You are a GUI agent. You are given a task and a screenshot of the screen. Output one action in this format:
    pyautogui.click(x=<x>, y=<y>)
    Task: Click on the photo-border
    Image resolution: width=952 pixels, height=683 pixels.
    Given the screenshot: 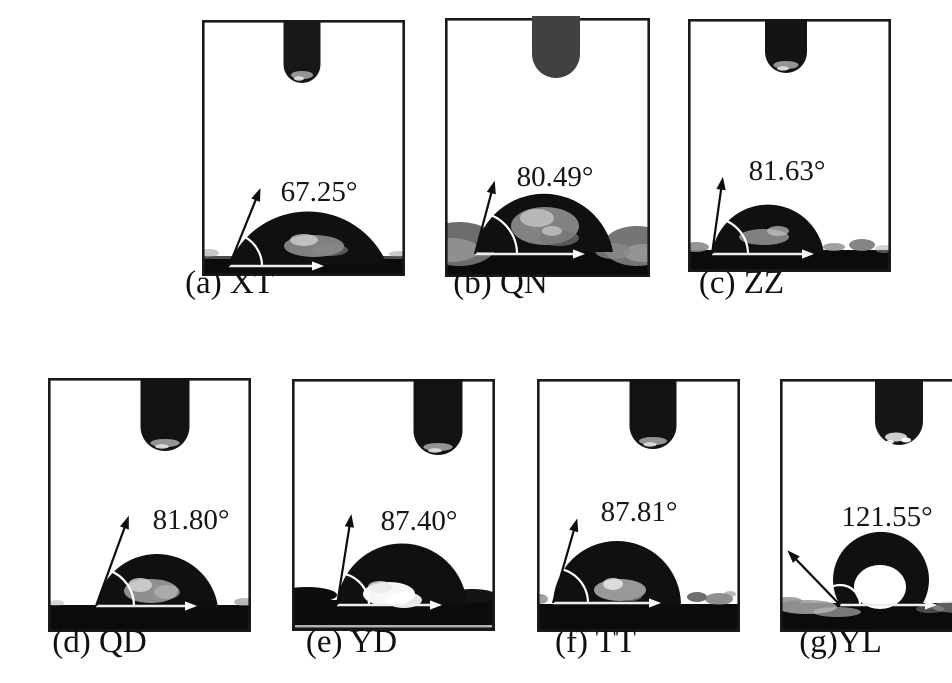 What is the action you would take?
    pyautogui.click(x=393, y=505)
    